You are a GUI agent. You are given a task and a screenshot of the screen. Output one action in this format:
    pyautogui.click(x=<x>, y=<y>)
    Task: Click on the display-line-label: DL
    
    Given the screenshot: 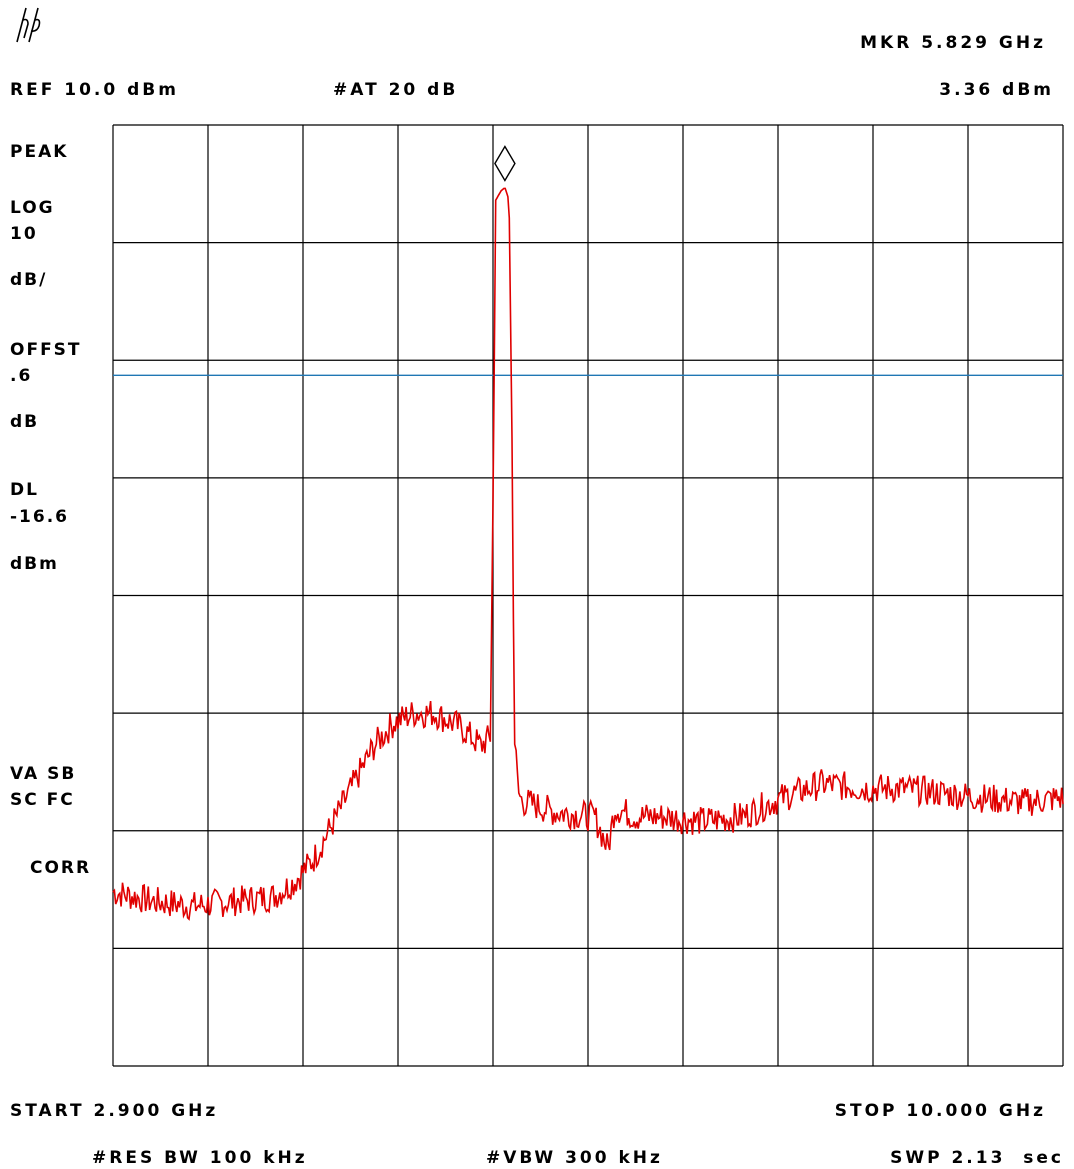 What is the action you would take?
    pyautogui.click(x=24, y=490)
    